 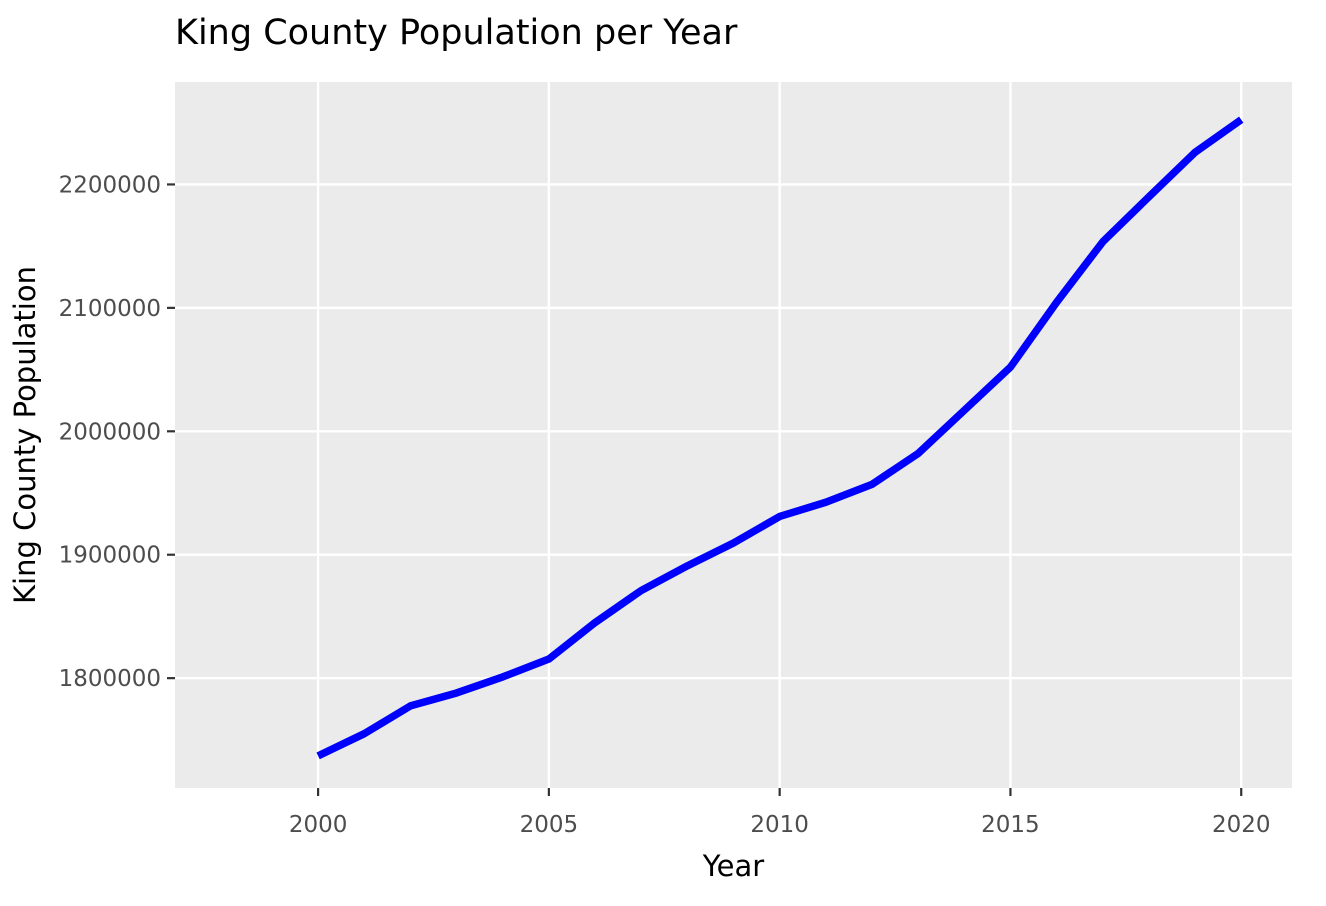 I want to click on y-tick-label: 1900000, so click(x=110, y=556).